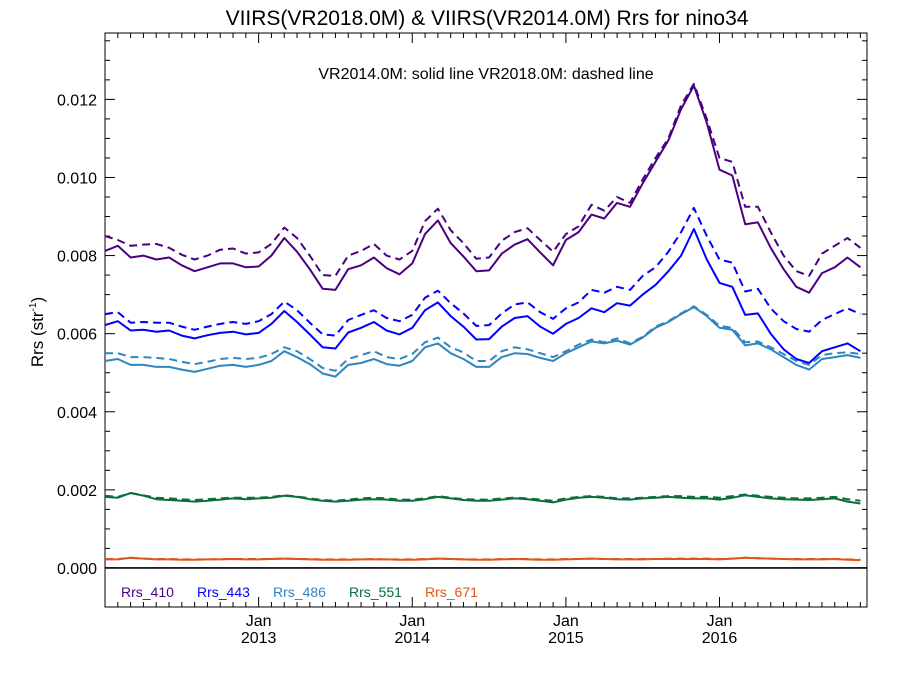 The height and width of the screenshot is (675, 900). Describe the element at coordinates (147, 592) in the screenshot. I see `legend-entry-Rrs_410: Rrs_410` at that location.